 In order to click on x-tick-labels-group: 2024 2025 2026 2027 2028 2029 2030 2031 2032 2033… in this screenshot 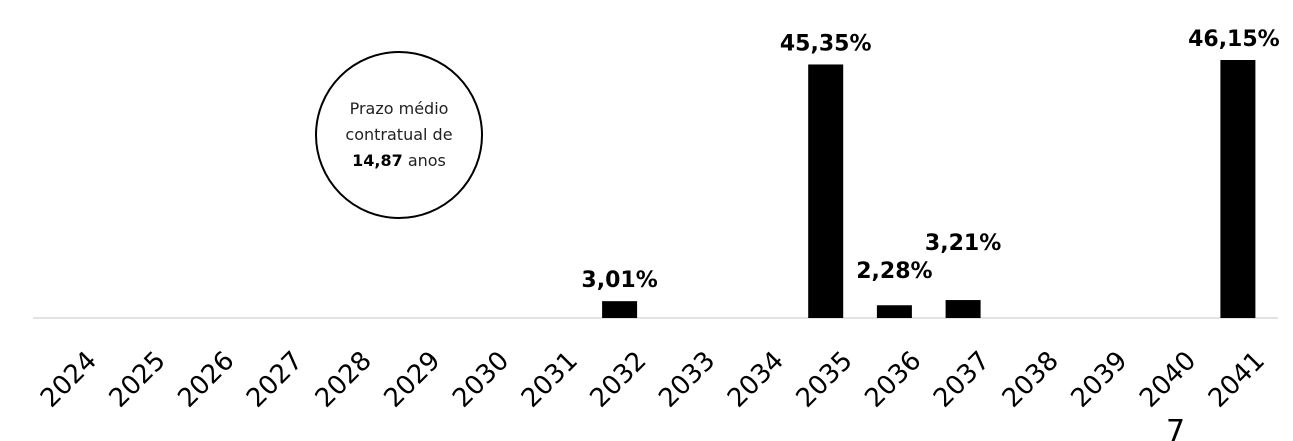, I will do `click(653, 380)`.